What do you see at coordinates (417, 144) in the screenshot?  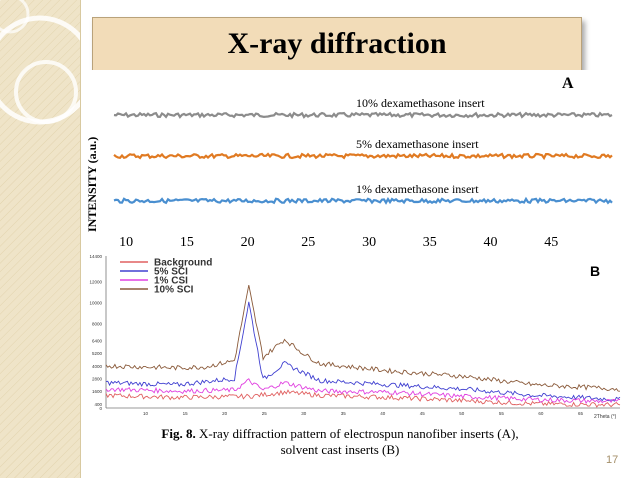 I see `chart-a-series-label-1: 5% dexamethasone insert` at bounding box center [417, 144].